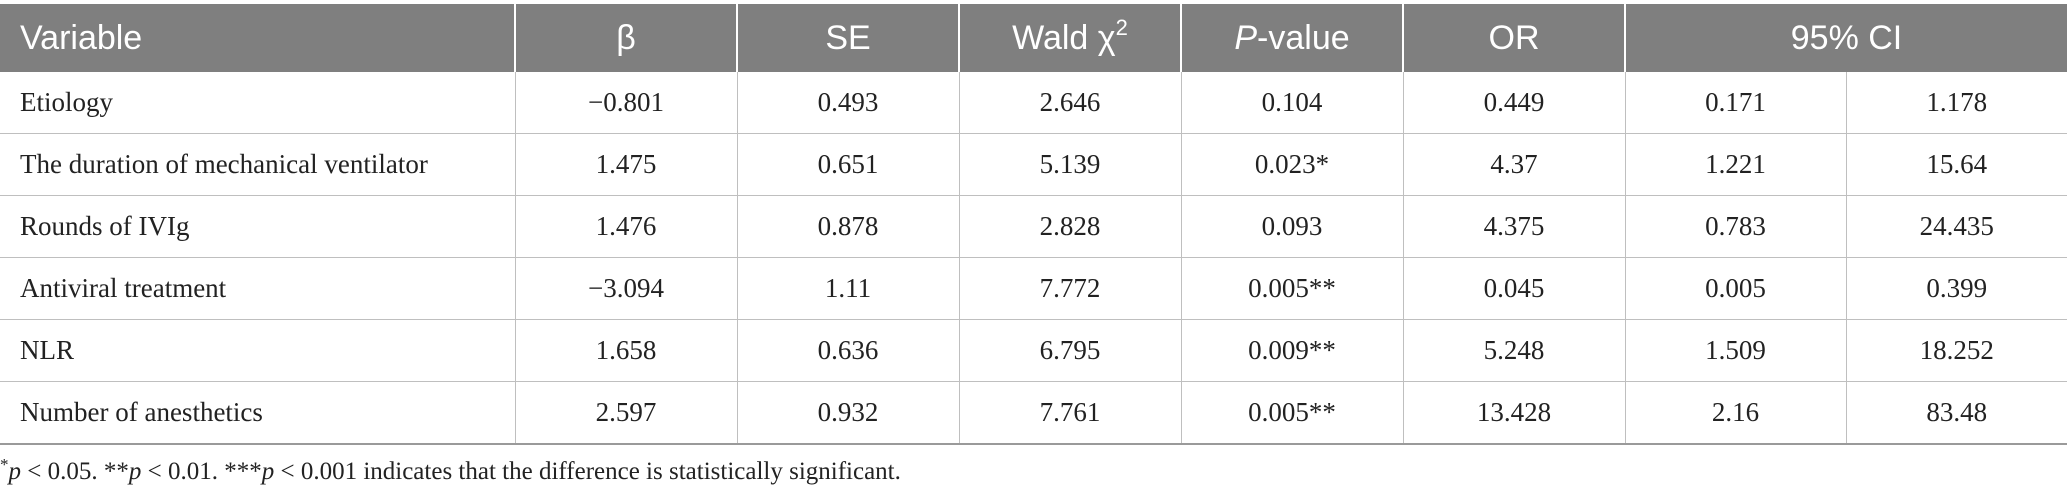 The image size is (2067, 499). I want to click on cell-wald: 2.828, so click(1069, 226).